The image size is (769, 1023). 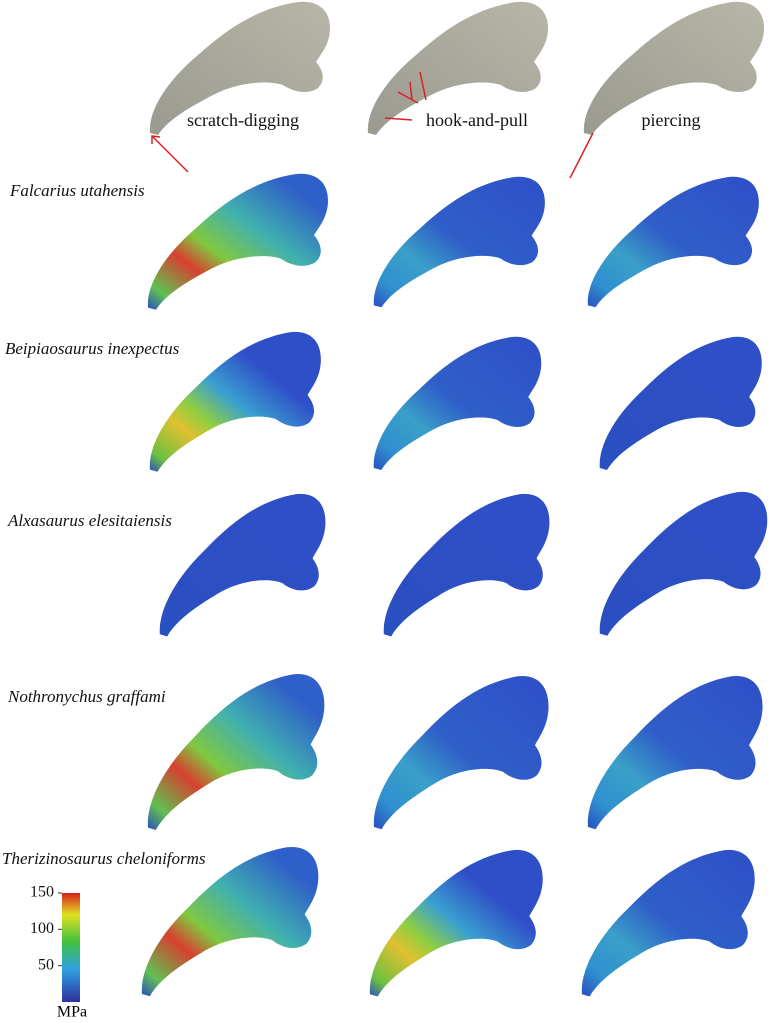 What do you see at coordinates (104, 858) in the screenshot?
I see `species-label: Therizinosaurus cheloniforms` at bounding box center [104, 858].